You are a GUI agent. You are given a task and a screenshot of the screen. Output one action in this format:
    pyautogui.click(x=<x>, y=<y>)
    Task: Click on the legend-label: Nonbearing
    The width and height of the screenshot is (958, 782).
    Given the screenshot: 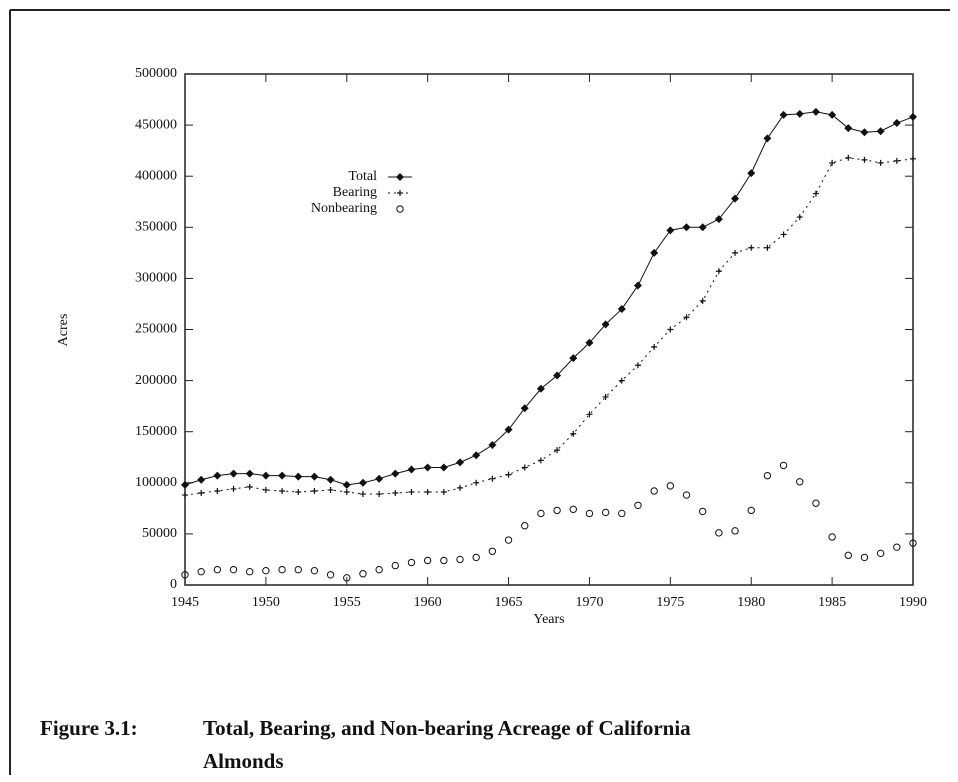 What is the action you would take?
    pyautogui.click(x=344, y=208)
    